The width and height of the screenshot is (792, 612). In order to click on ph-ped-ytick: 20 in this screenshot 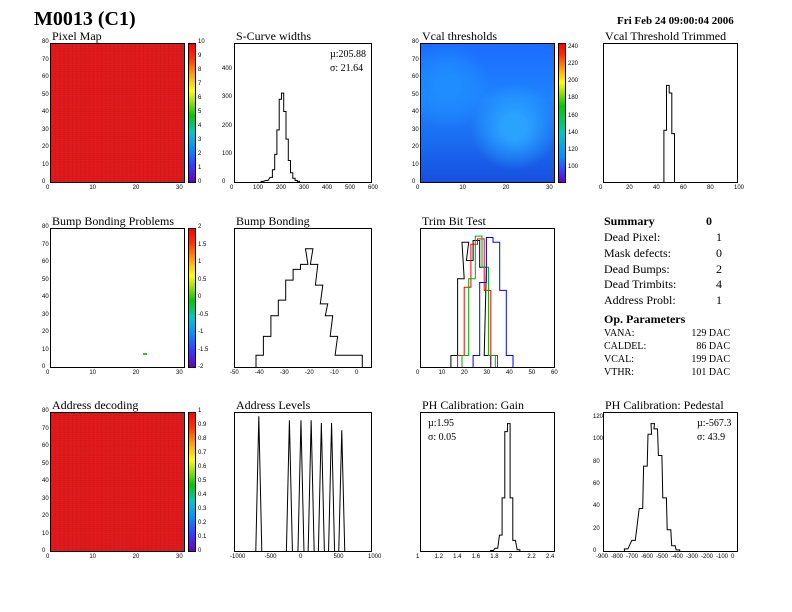, I will do `click(596, 528)`.